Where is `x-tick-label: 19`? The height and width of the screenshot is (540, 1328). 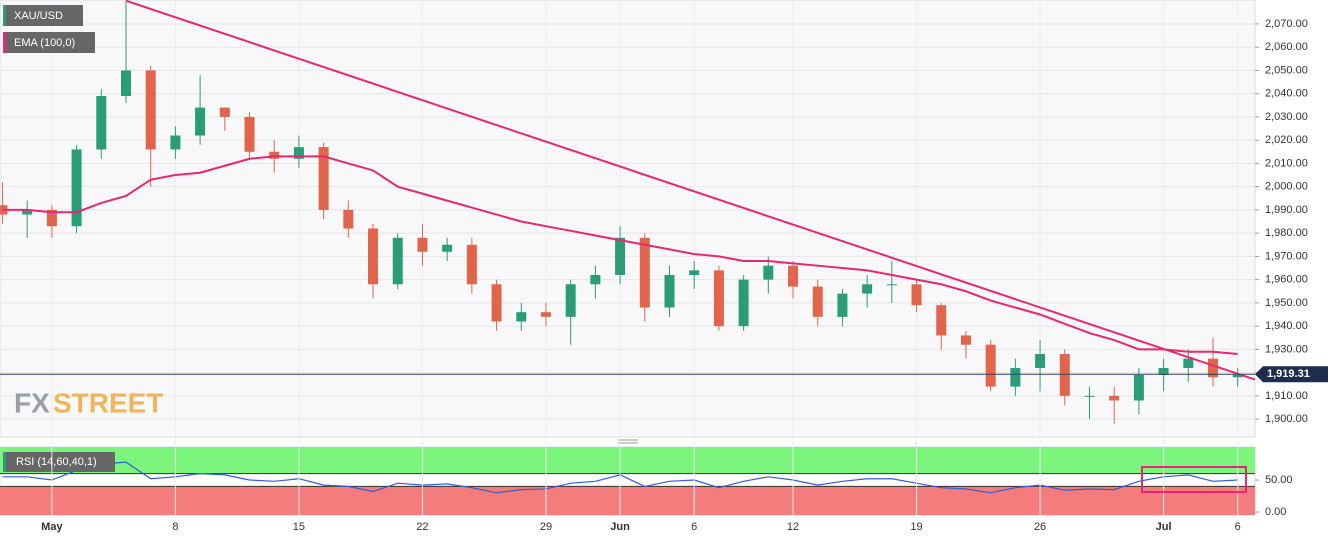
x-tick-label: 19 is located at coordinates (916, 527).